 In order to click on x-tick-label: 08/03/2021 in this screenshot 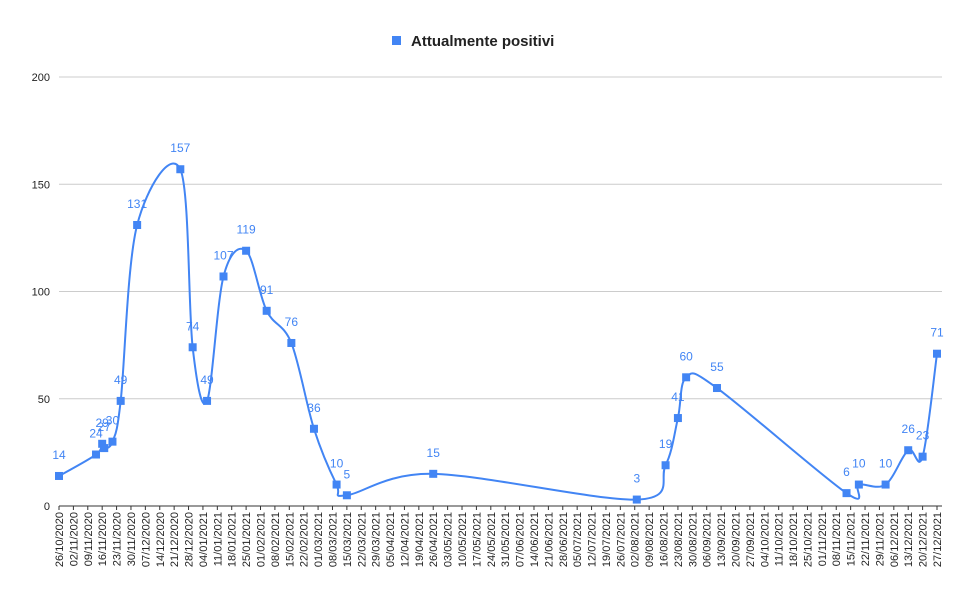, I will do `click(333, 539)`.